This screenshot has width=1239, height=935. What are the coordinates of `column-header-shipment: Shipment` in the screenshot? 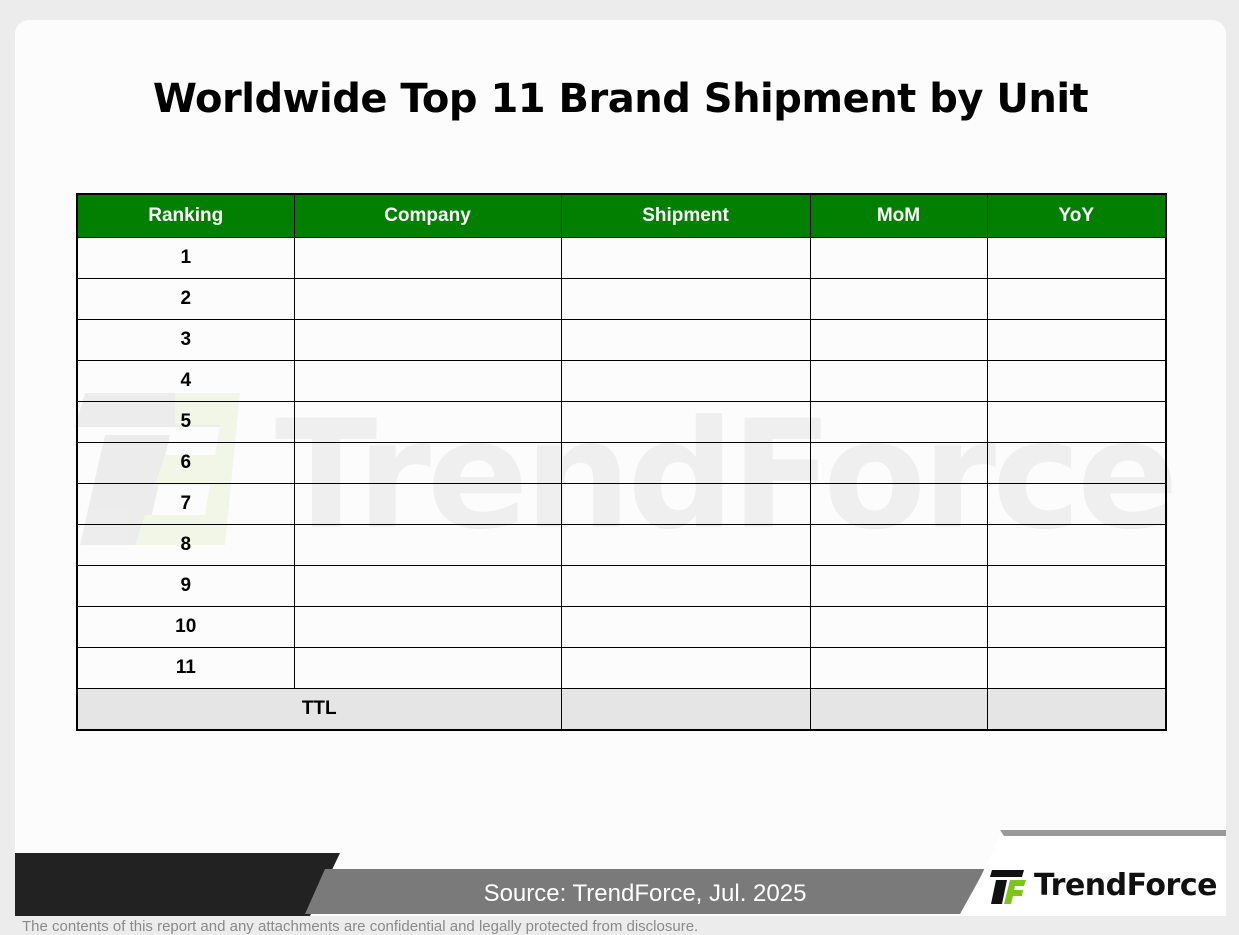 It's located at (685, 215).